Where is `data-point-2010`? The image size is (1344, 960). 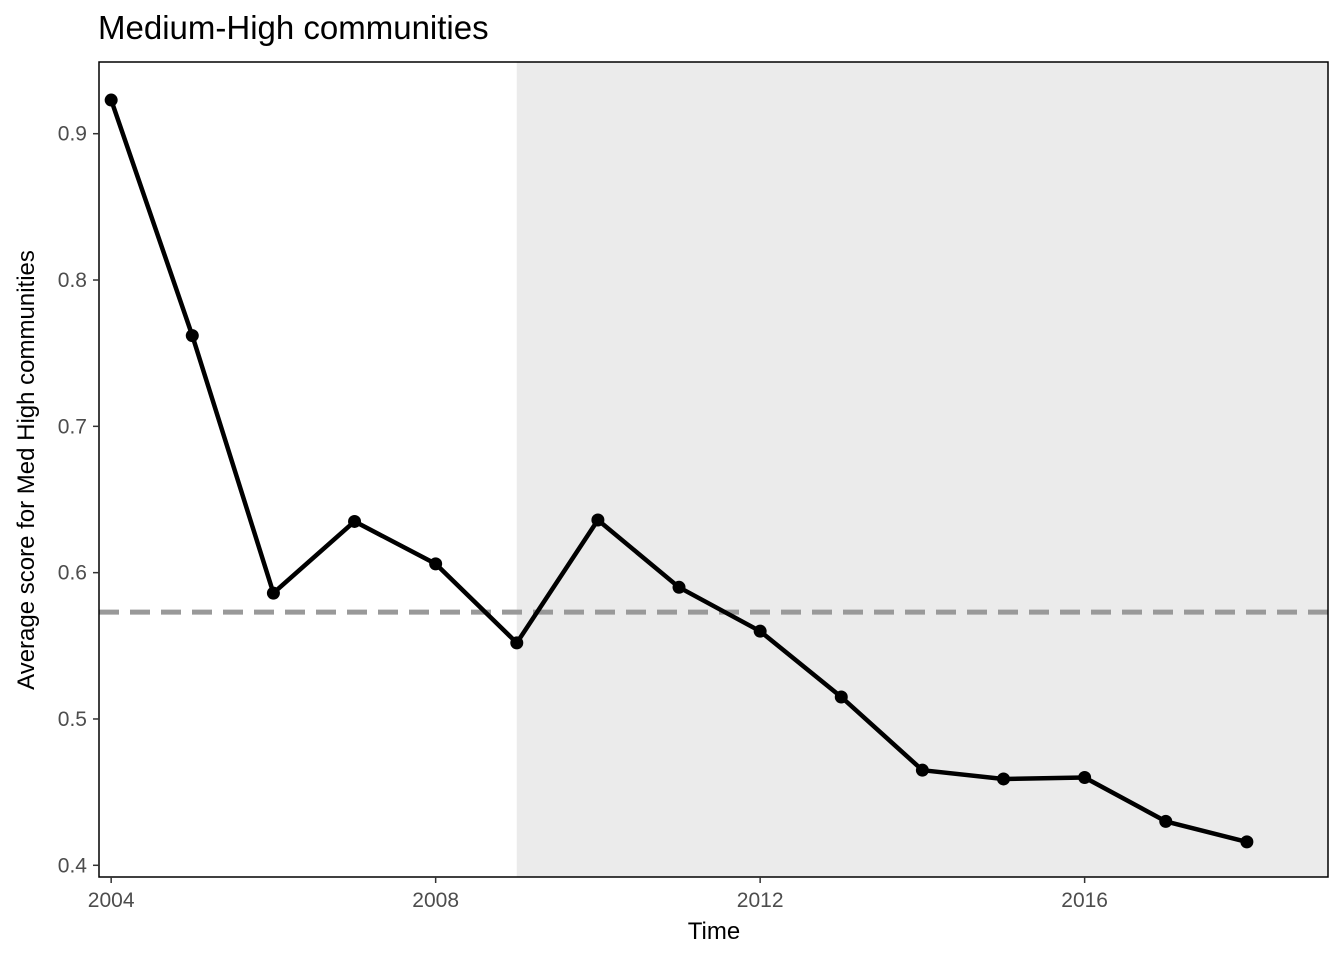 data-point-2010 is located at coordinates (598, 520).